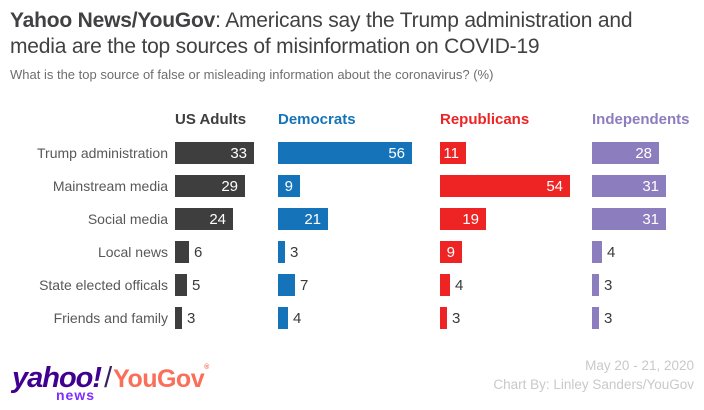 Image resolution: width=704 pixels, height=410 pixels. I want to click on bar-us-adults-friends-and-family, so click(178, 318).